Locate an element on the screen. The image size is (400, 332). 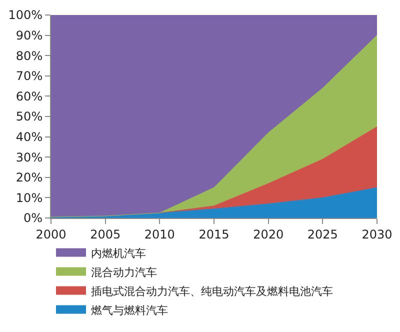
x-tick-label: 2010 is located at coordinates (159, 234).